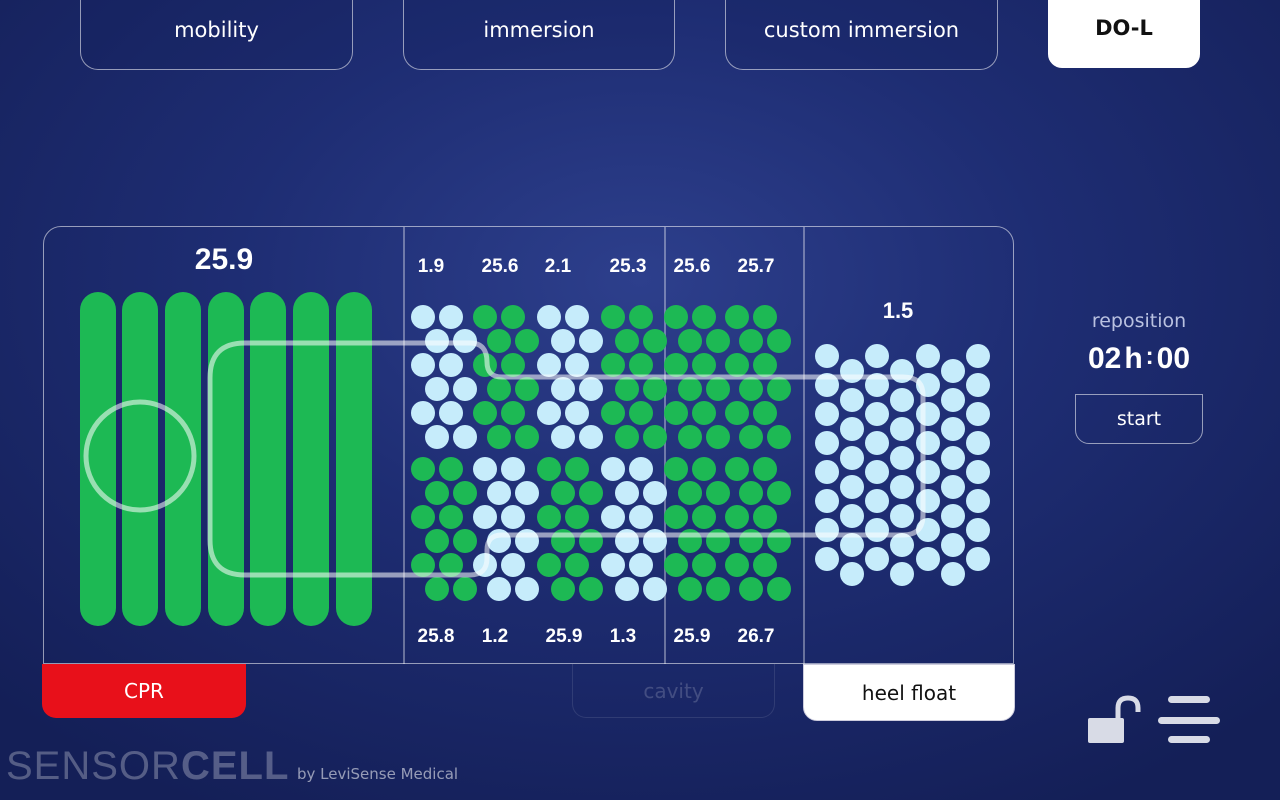  Describe the element at coordinates (216, 30) in the screenshot. I see `tab-mobility-label: mobility` at that location.